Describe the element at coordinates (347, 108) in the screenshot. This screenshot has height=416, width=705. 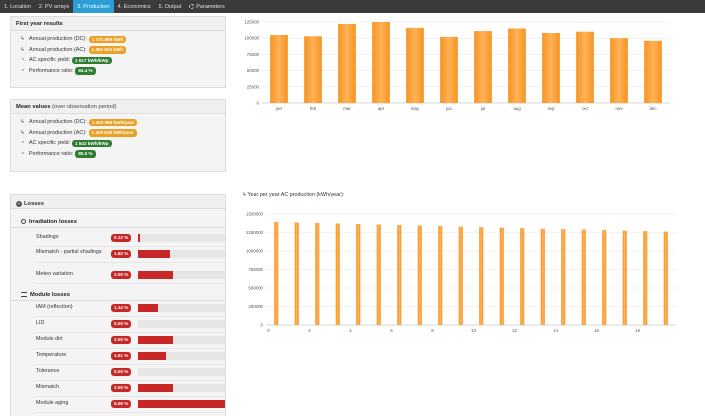
I see `x-tick-label: mar` at that location.